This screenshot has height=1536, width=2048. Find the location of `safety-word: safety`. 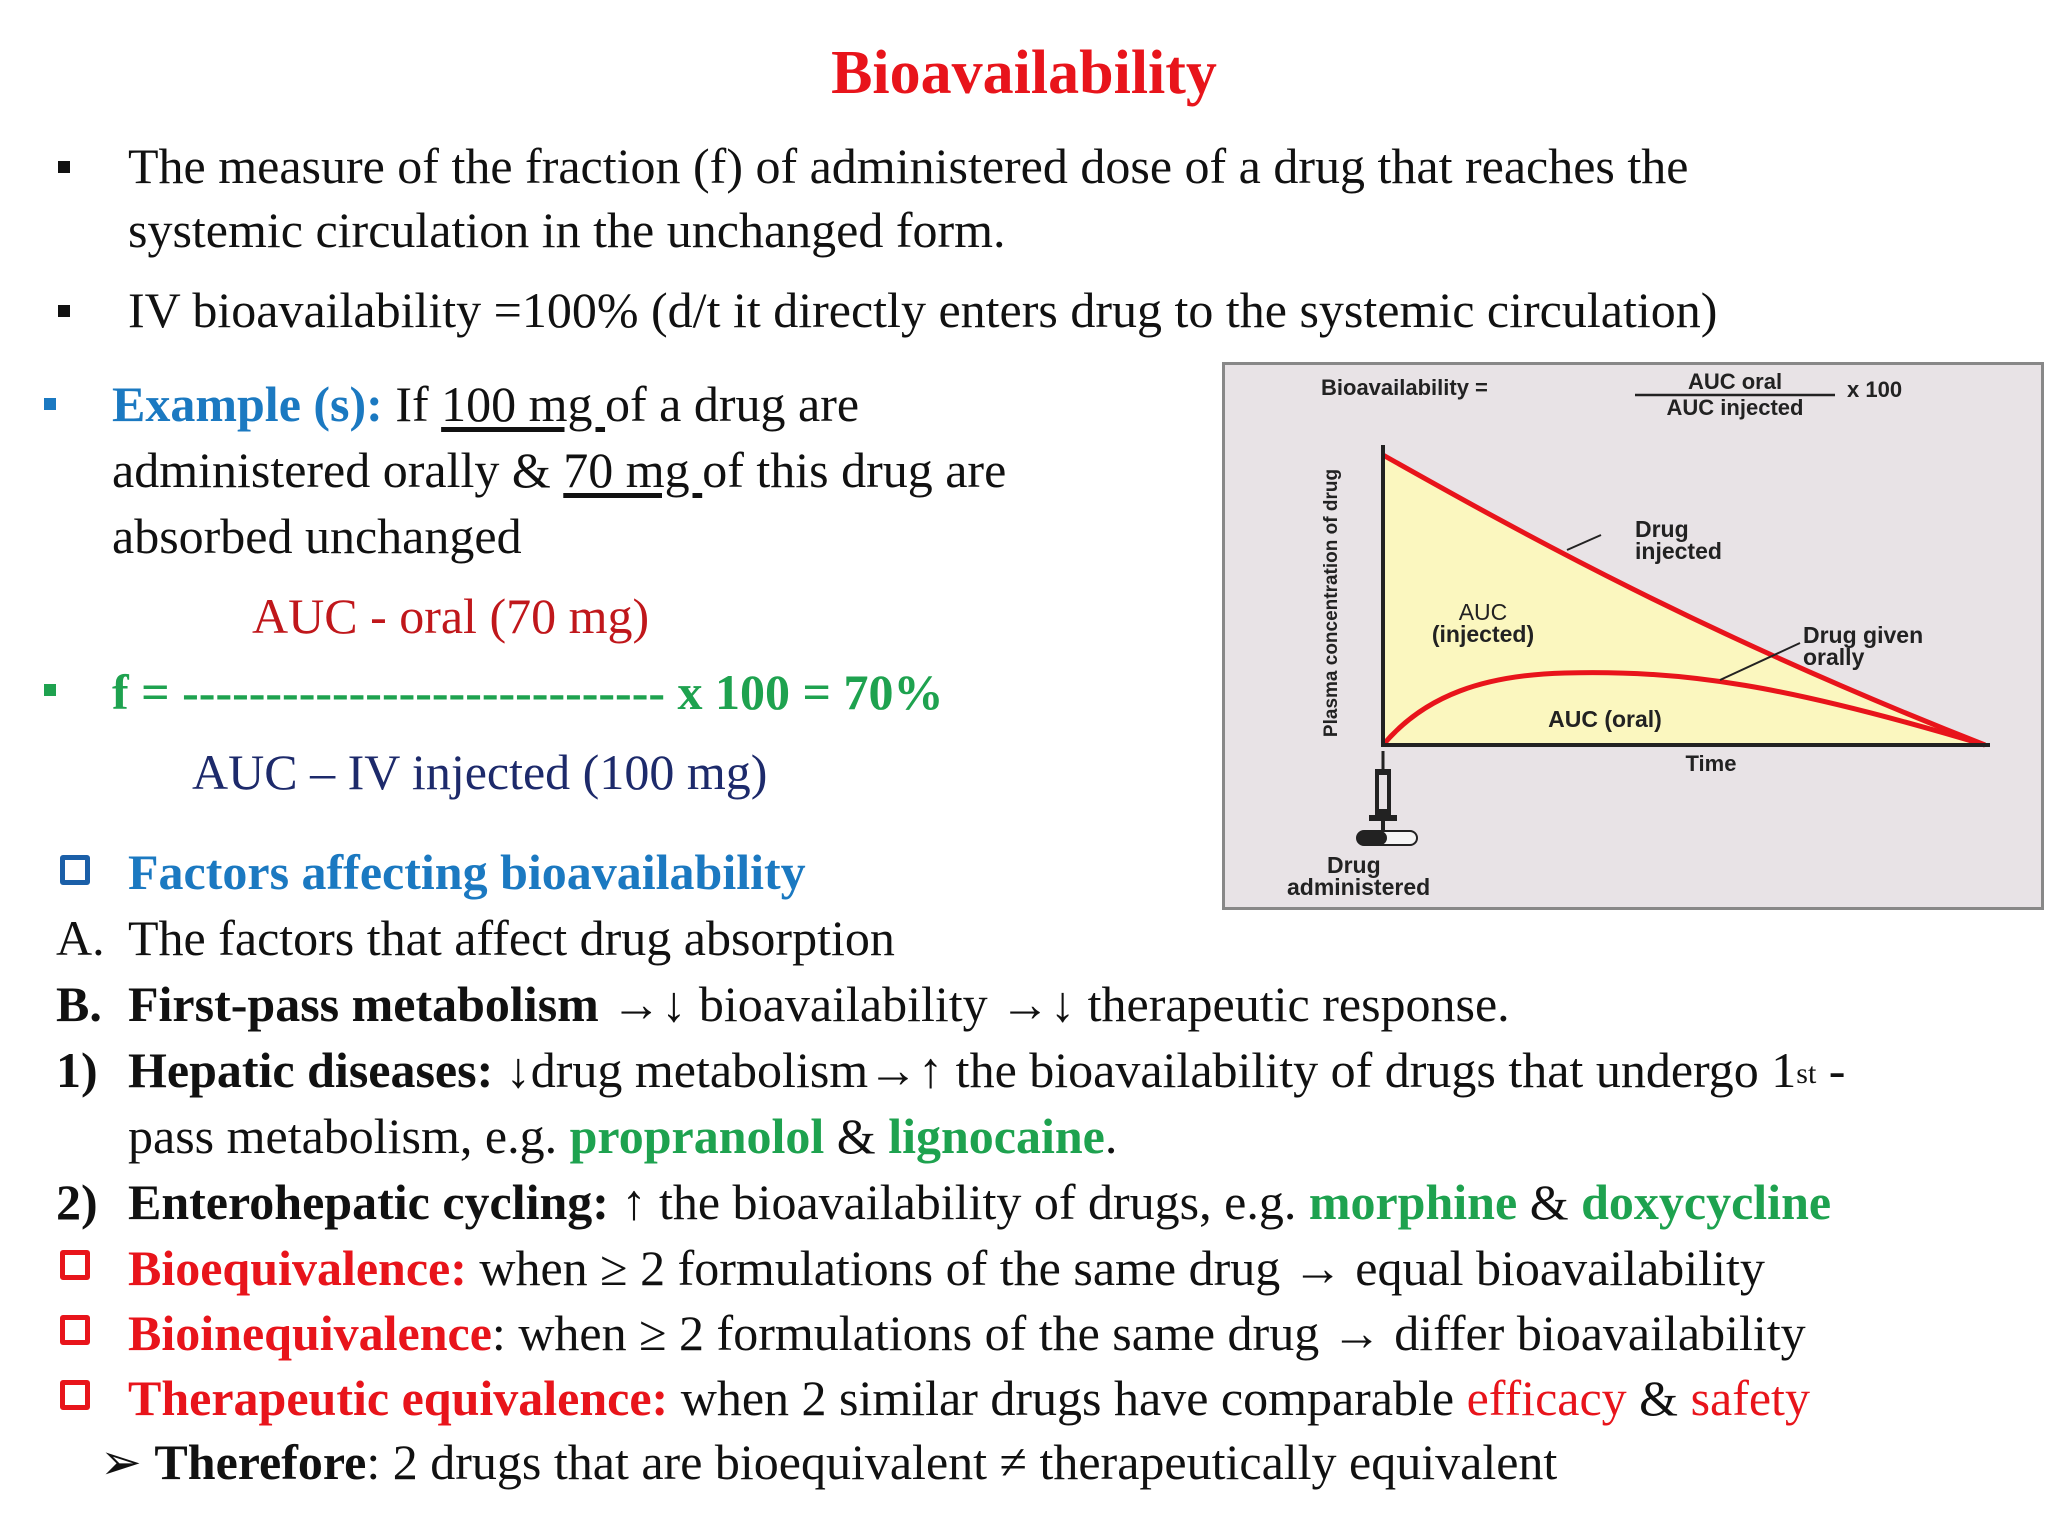

safety-word: safety is located at coordinates (1750, 1398).